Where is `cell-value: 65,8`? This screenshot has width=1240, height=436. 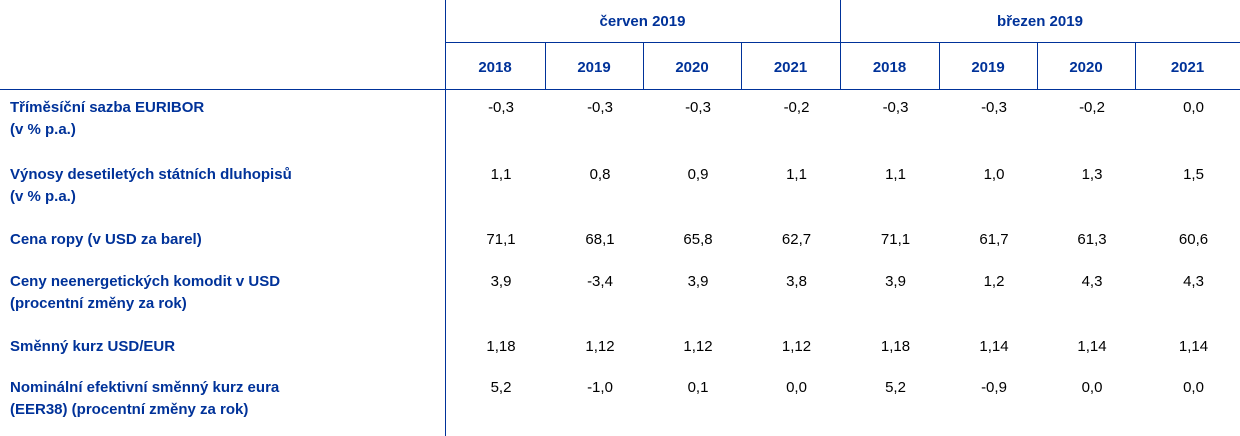
cell-value: 65,8 is located at coordinates (698, 239).